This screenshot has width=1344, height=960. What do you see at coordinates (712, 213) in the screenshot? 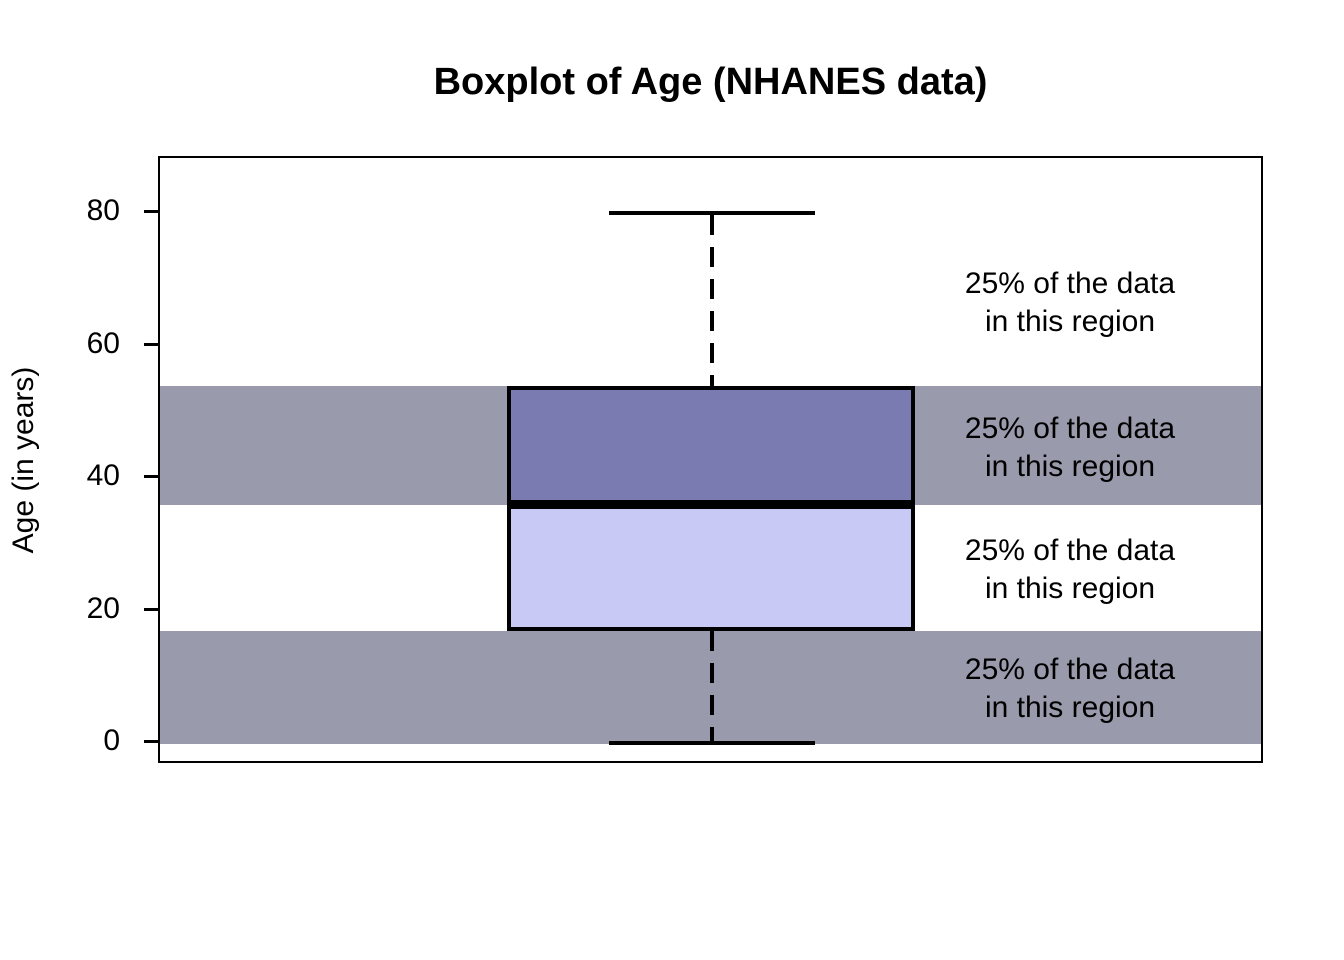
I see `upper-whisker-cap` at bounding box center [712, 213].